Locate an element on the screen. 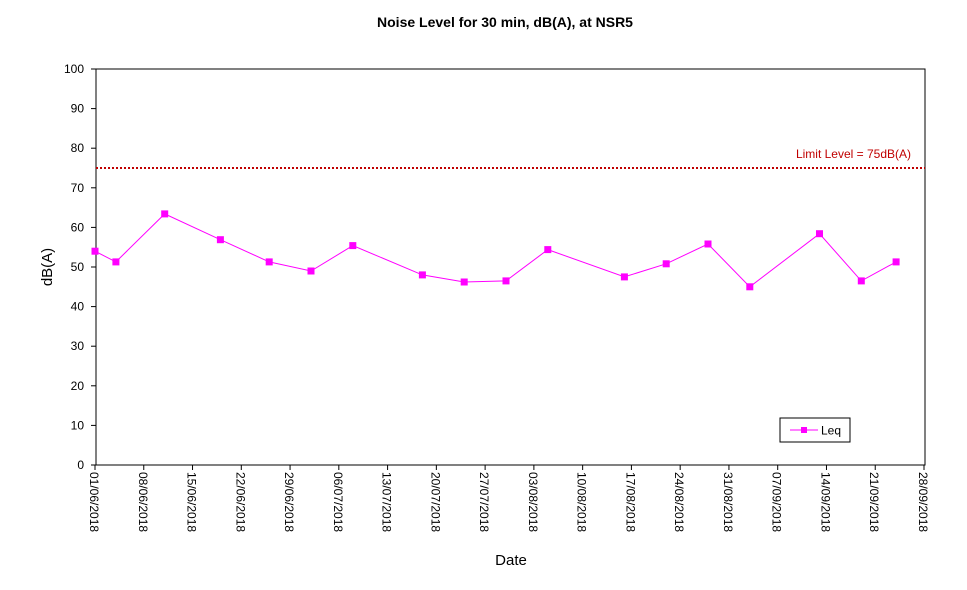  limit-level-group: Limit Level = 75dB(A) is located at coordinates (510, 158).